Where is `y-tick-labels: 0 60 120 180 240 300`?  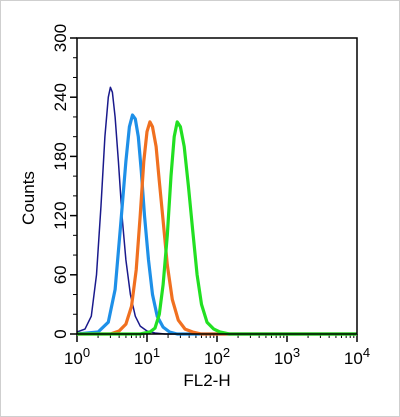 y-tick-labels: 0 60 120 180 240 300 is located at coordinates (60, 181).